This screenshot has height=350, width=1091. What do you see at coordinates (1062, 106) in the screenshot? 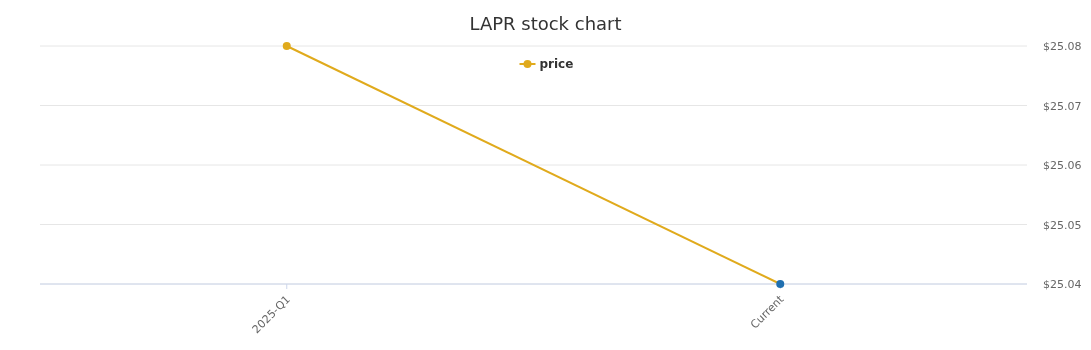
I see `y-tick-label: $25.07` at bounding box center [1062, 106].